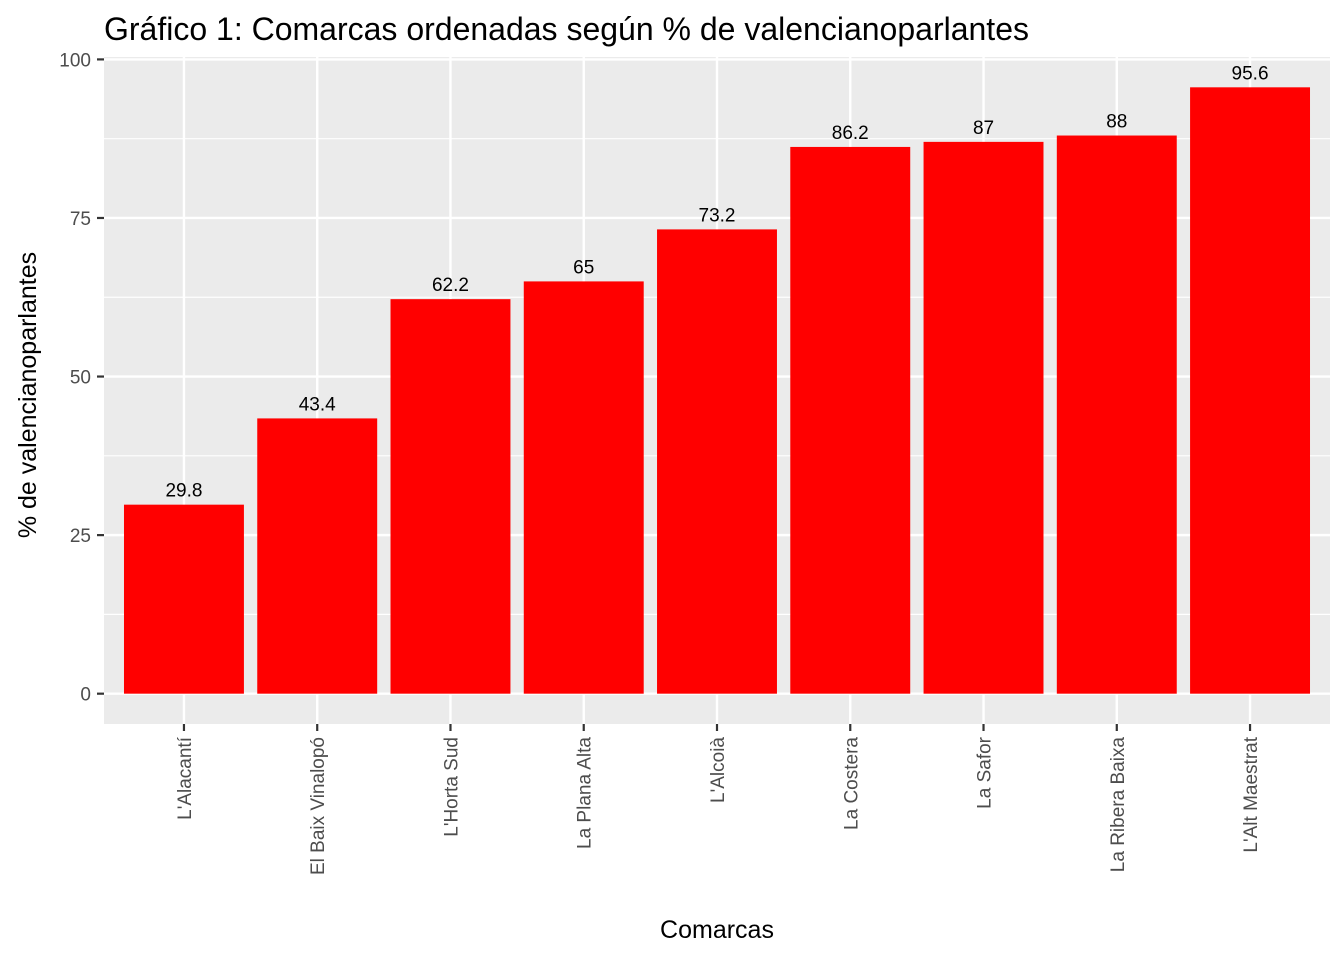  I want to click on y-tick-label: 100, so click(75, 60).